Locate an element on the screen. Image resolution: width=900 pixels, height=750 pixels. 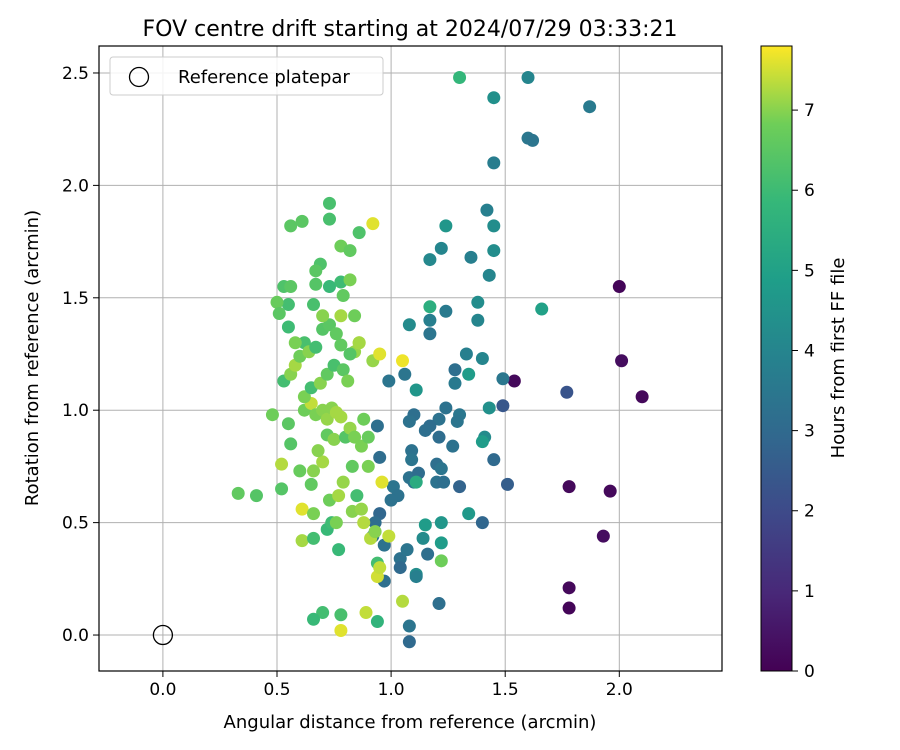
legend: Reference platepar is located at coordinates (246, 76).